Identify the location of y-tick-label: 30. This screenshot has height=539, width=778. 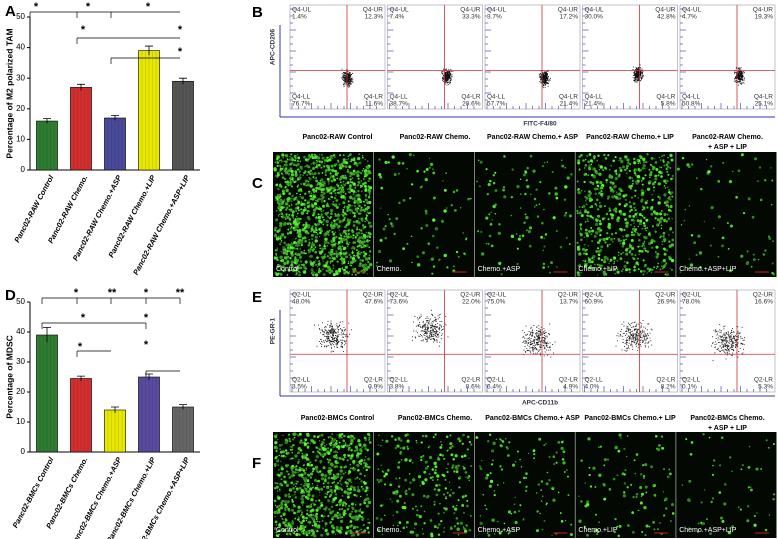
(20, 361).